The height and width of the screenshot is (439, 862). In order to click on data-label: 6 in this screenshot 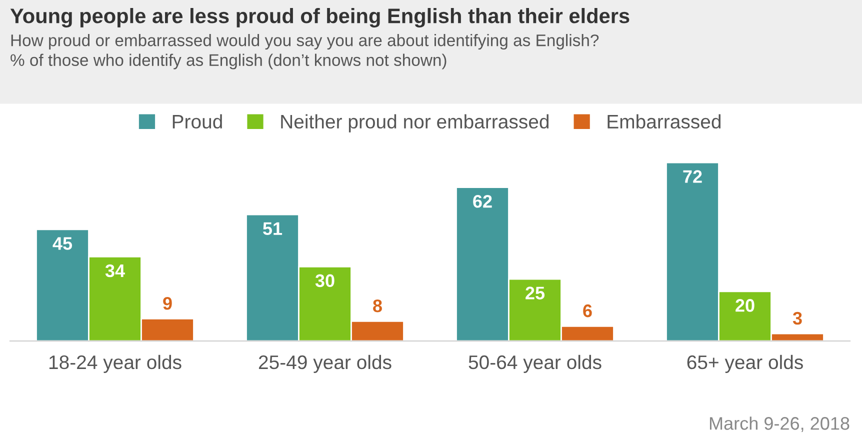, I will do `click(587, 311)`.